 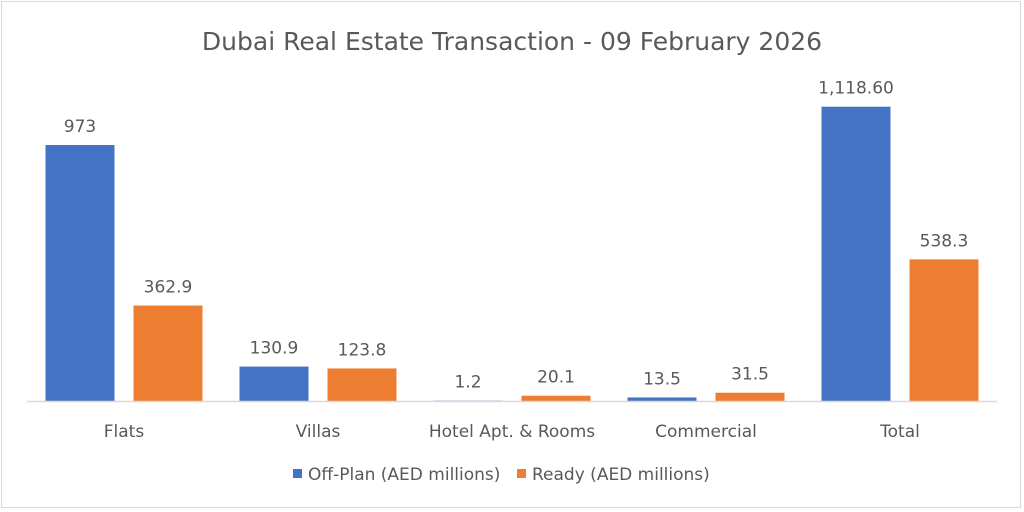 I want to click on data-label: 31.5, so click(x=750, y=375).